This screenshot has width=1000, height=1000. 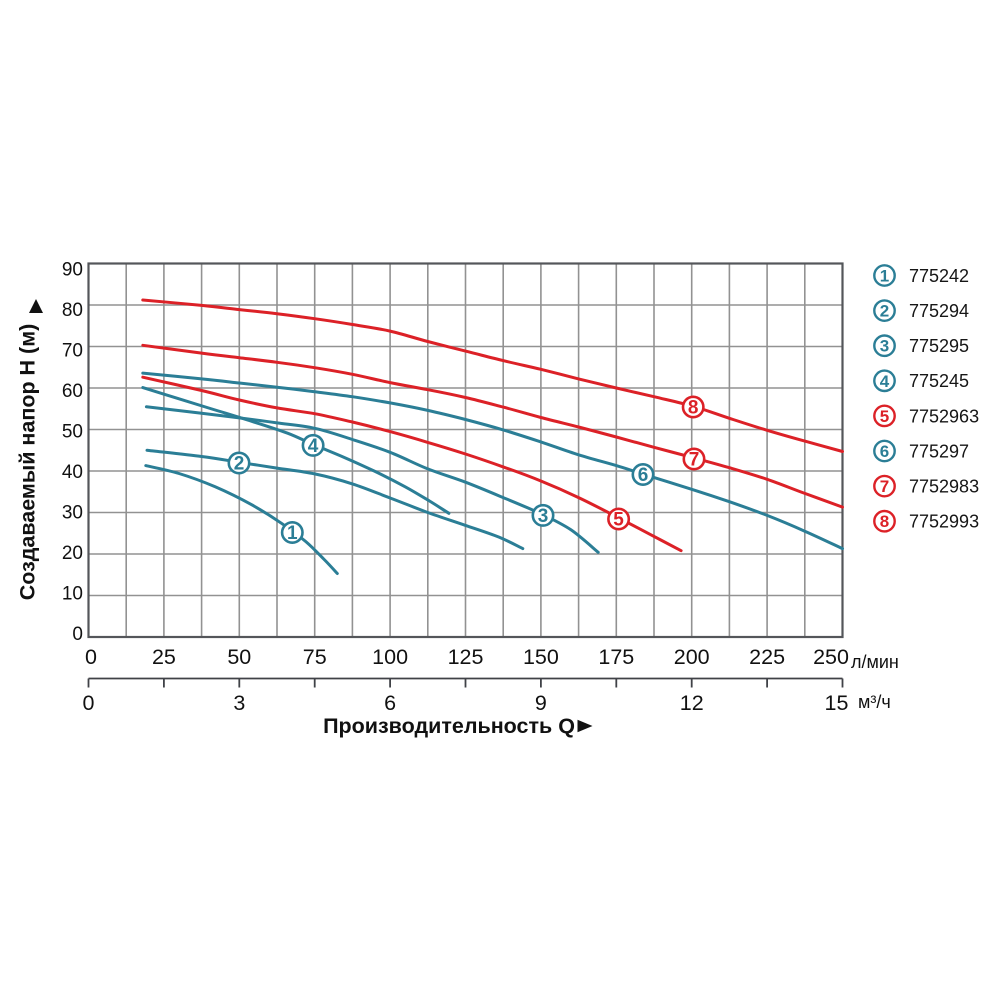 I want to click on svg-text: 20, so click(x=72, y=553).